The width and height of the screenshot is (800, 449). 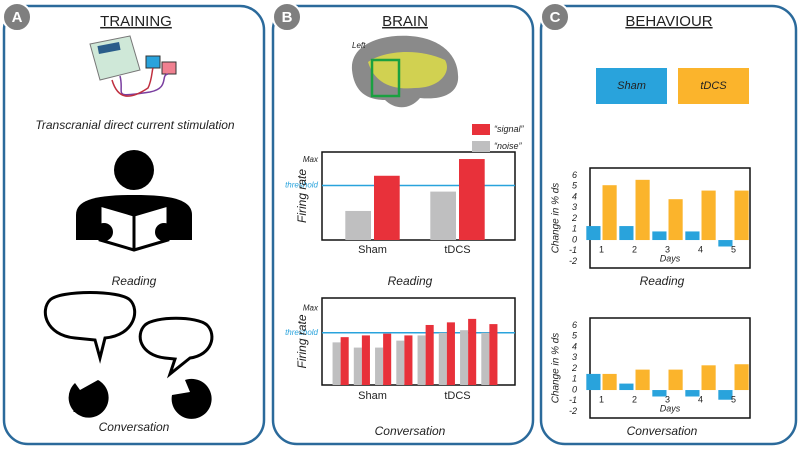 What do you see at coordinates (574, 368) in the screenshot?
I see `y-tick-label: 2` at bounding box center [574, 368].